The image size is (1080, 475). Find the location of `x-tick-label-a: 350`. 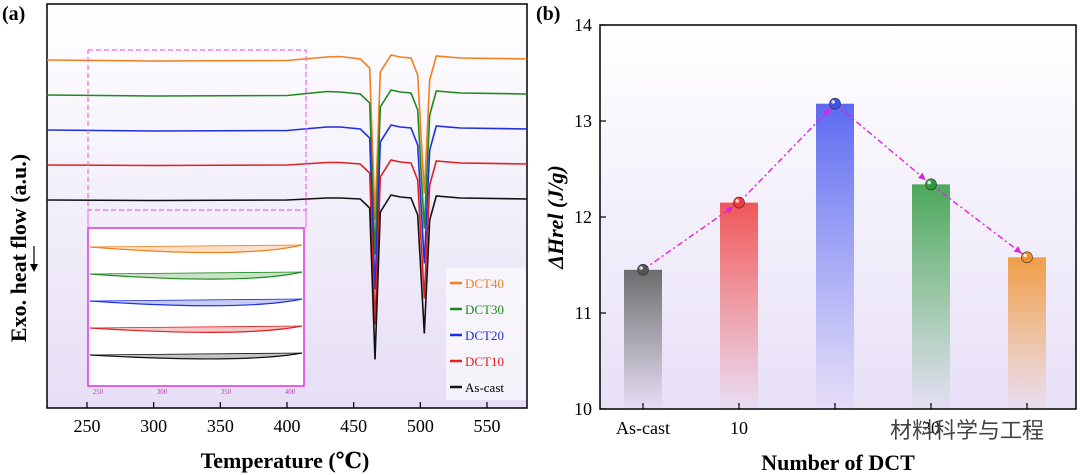

x-tick-label-a: 350 is located at coordinates (220, 426).